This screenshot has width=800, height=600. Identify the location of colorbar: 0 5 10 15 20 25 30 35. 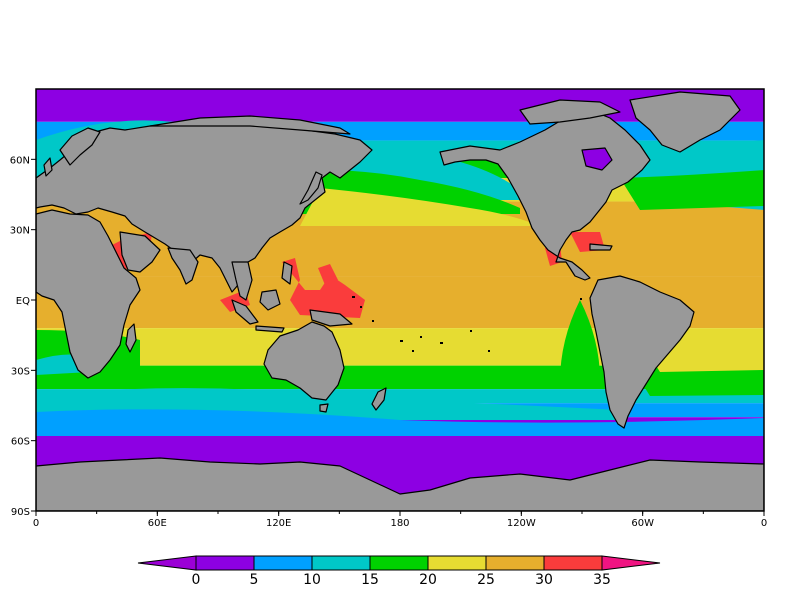
(399, 571).